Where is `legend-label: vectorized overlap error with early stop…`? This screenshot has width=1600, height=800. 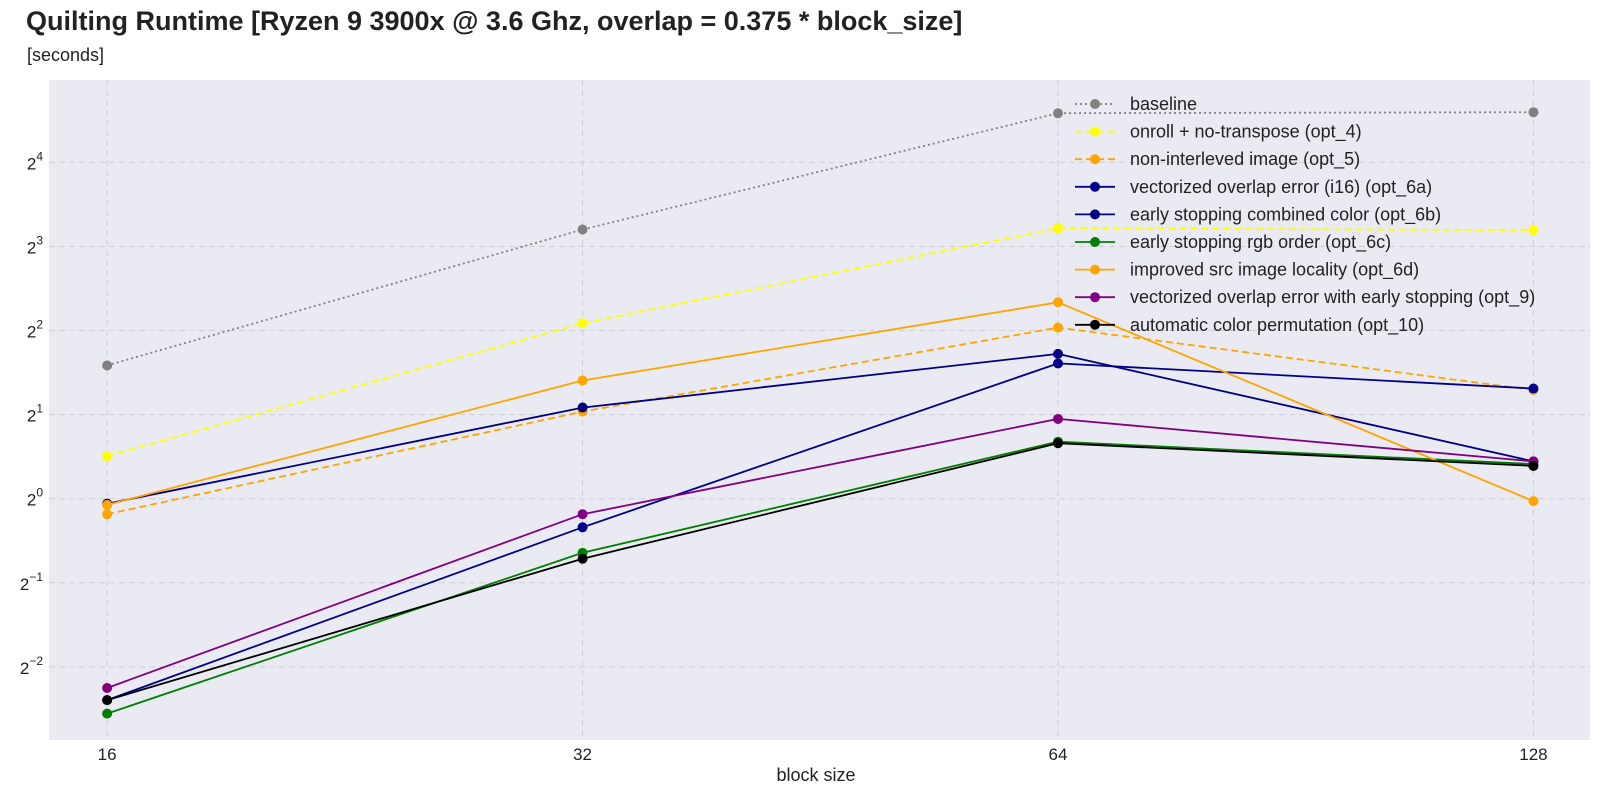 legend-label: vectorized overlap error with early stop… is located at coordinates (1332, 297).